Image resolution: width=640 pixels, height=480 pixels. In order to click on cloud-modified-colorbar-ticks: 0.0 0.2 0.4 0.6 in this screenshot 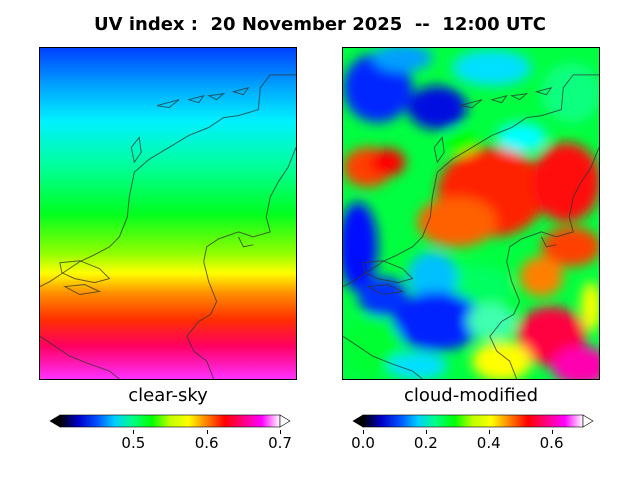, I will do `click(472, 442)`.